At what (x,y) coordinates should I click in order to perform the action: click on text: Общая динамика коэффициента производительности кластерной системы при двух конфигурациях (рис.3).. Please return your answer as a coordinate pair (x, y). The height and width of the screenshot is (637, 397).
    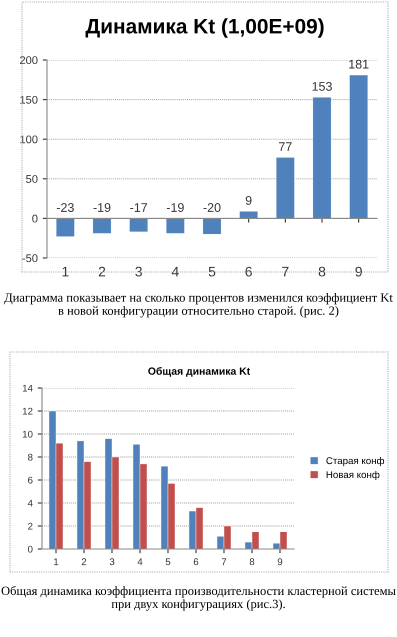
    Looking at the image, I should click on (199, 598).